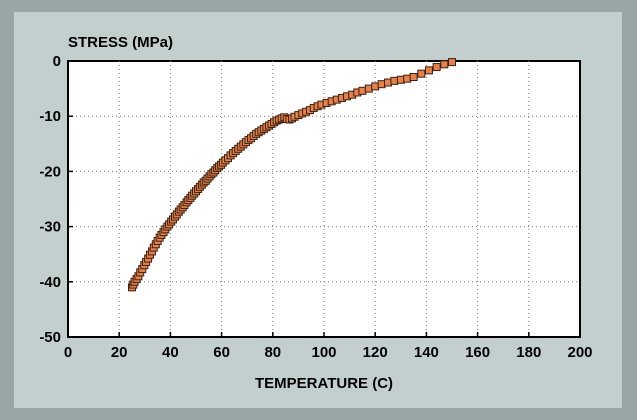  I want to click on y-tick-label: -20, so click(50, 171).